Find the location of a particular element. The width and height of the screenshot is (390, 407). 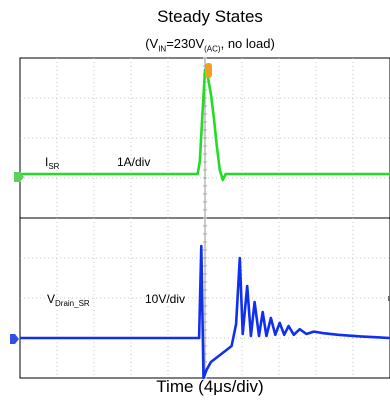

subtitle-middle: =230V is located at coordinates (185, 43).